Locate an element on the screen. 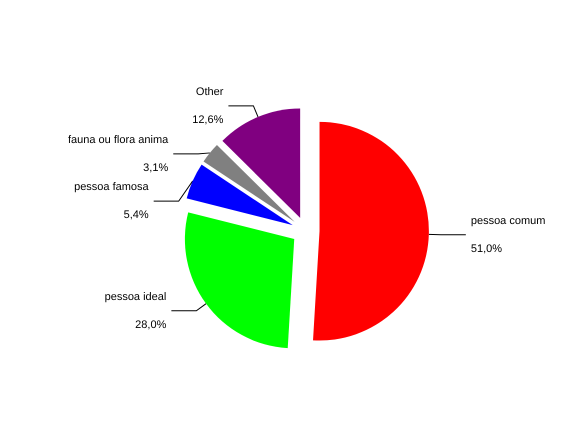 The image size is (567, 421). data-label: 12,6% is located at coordinates (208, 120).